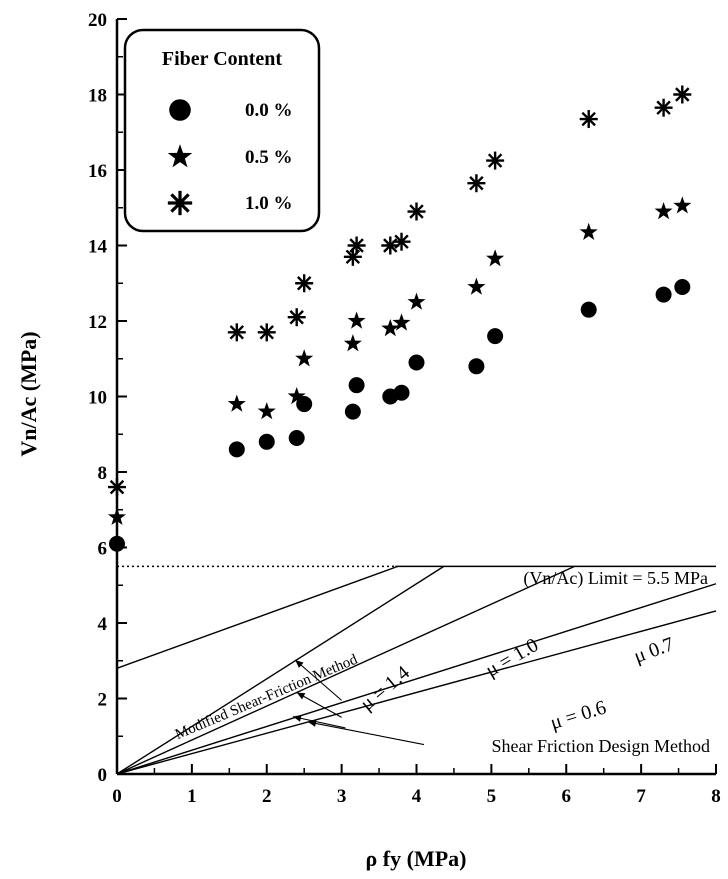  I want to click on point-s2-4-arm, so click(304, 283).